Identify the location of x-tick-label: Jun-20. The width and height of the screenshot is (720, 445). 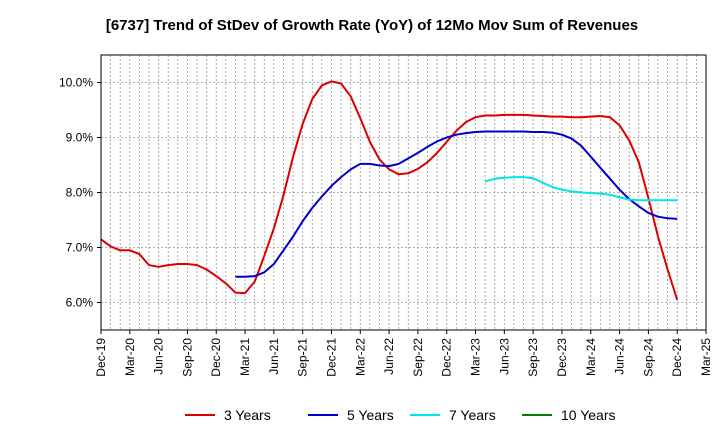
(159, 356).